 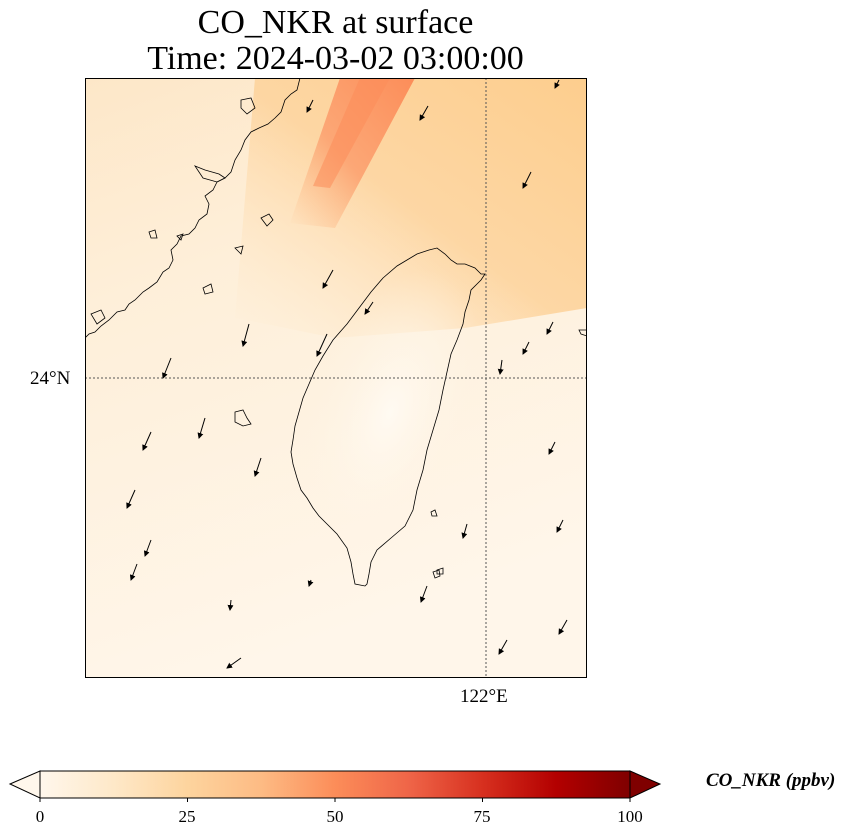 What do you see at coordinates (630, 816) in the screenshot?
I see `colorbar-tick-label: 100` at bounding box center [630, 816].